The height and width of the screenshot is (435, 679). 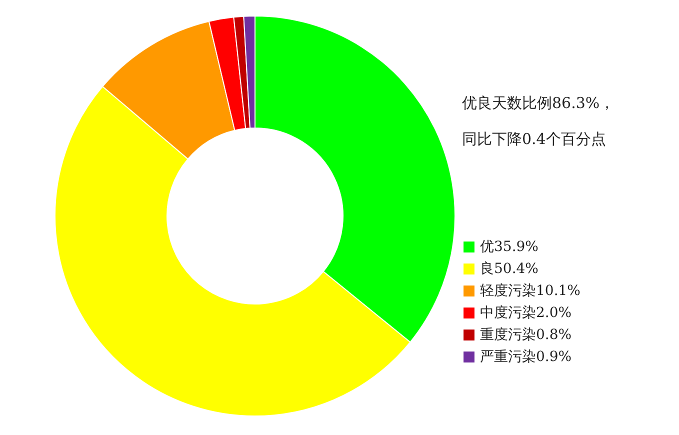 I want to click on text: 优良天数比例86.3%，, so click(x=538, y=103).